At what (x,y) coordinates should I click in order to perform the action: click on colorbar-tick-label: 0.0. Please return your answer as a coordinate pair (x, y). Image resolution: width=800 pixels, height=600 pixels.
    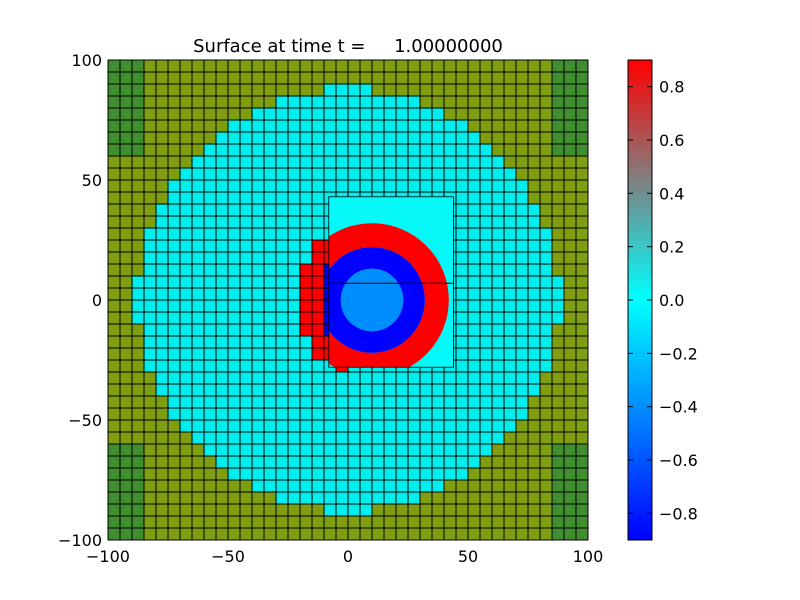
    Looking at the image, I should click on (671, 300).